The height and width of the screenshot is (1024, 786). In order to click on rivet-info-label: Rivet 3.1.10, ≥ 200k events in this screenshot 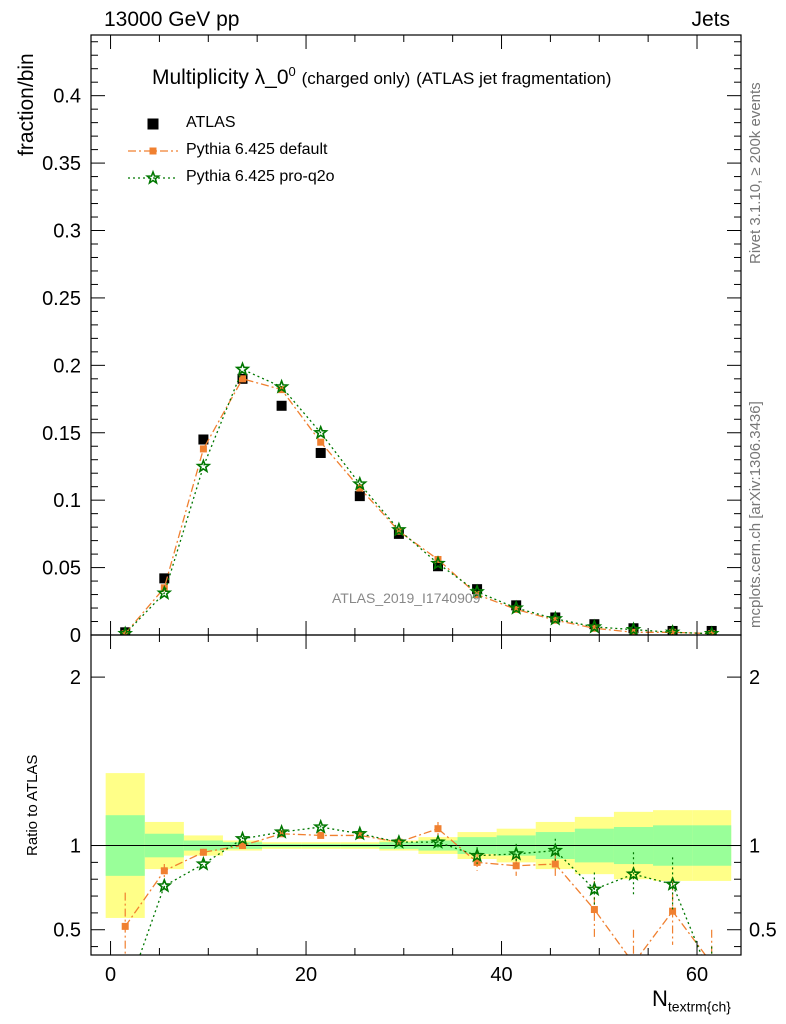, I will do `click(755, 173)`.